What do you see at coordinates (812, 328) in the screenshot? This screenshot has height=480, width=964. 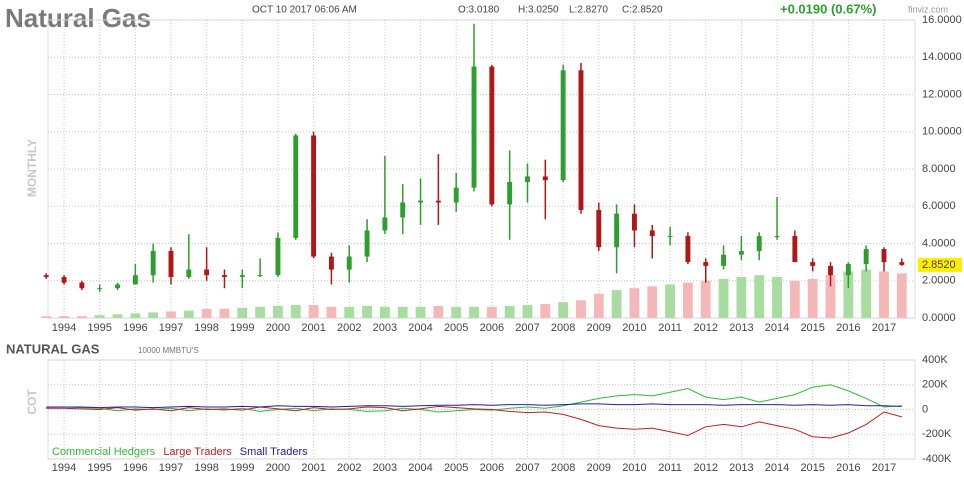 I see `x-tick-label: 2015` at bounding box center [812, 328].